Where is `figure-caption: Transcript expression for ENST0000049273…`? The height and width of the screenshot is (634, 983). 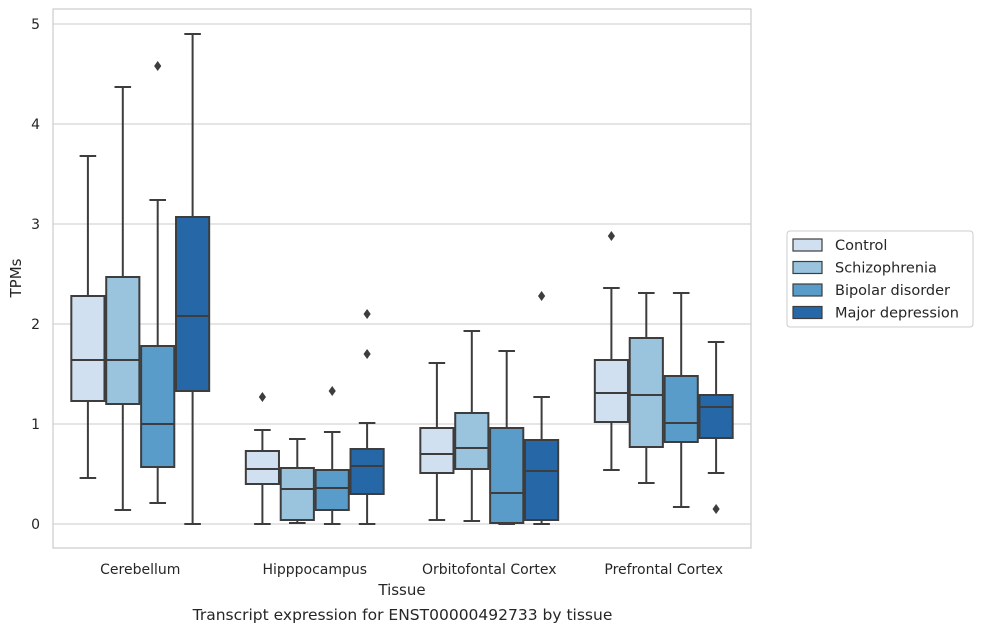 figure-caption: Transcript expression for ENST0000049273… is located at coordinates (402, 615).